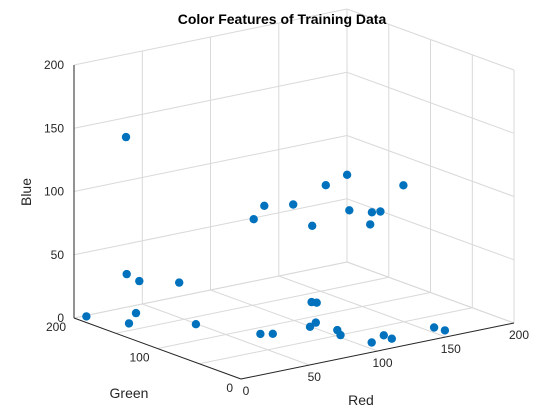 This screenshot has width=560, height=419. What do you see at coordinates (157, 348) in the screenshot?
I see `y-axis-line` at bounding box center [157, 348].